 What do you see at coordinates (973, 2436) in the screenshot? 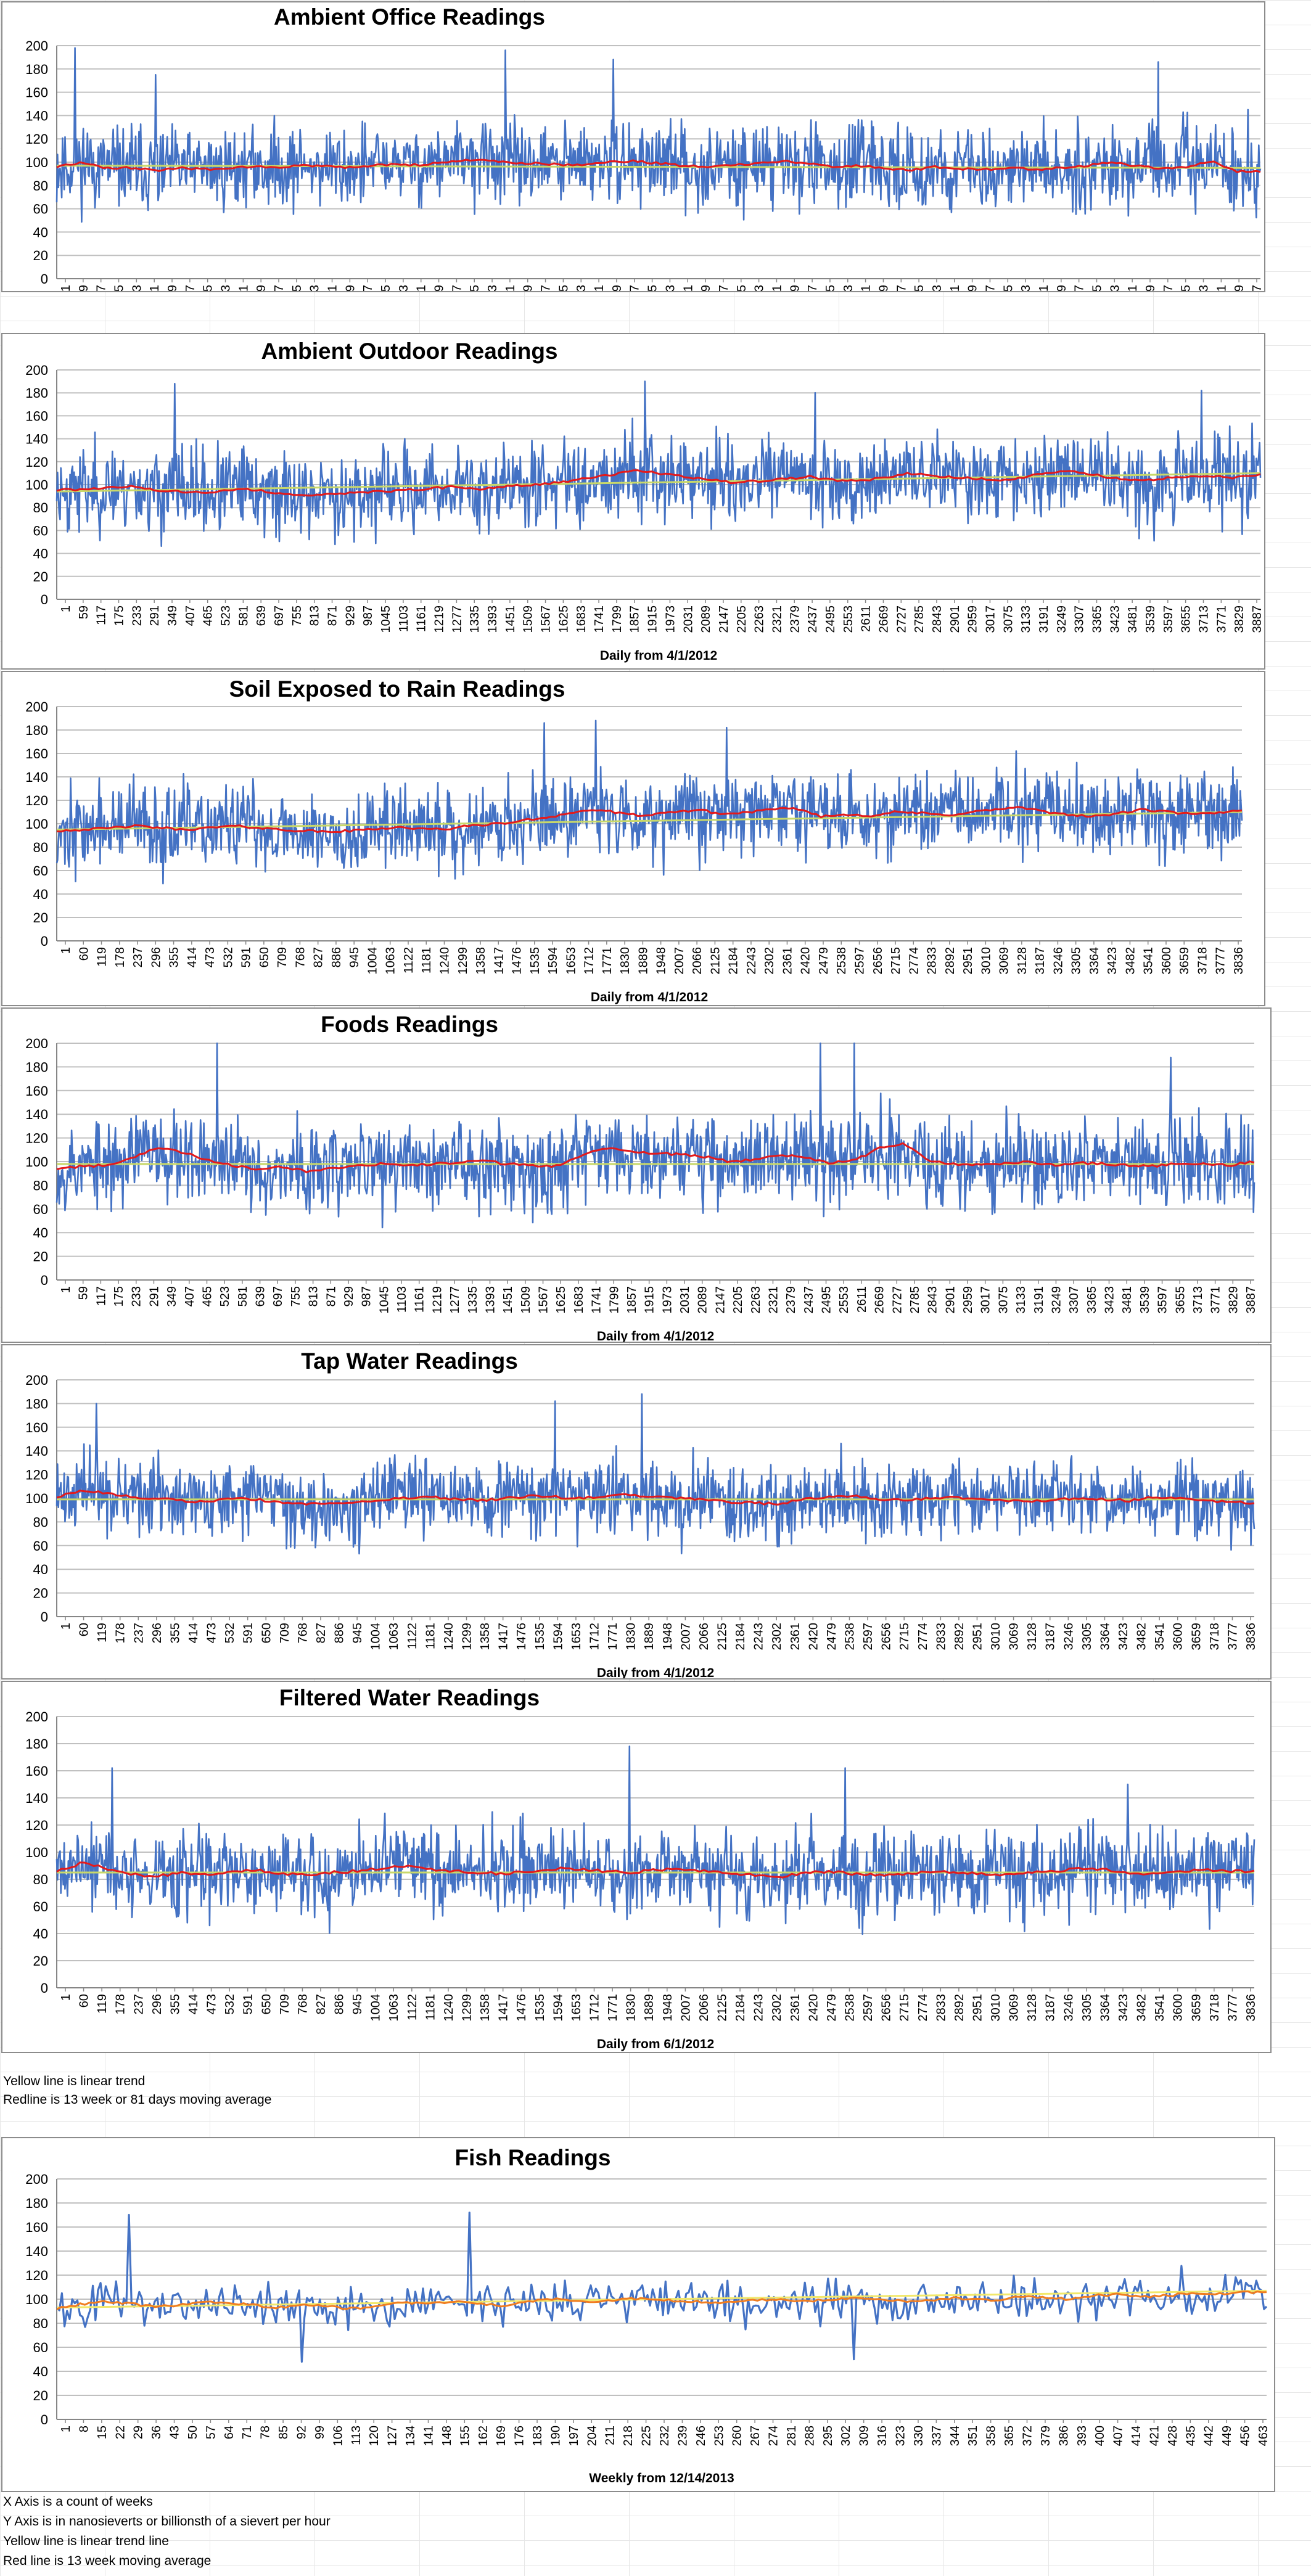
I see `x-tick-label: 351` at bounding box center [973, 2436].